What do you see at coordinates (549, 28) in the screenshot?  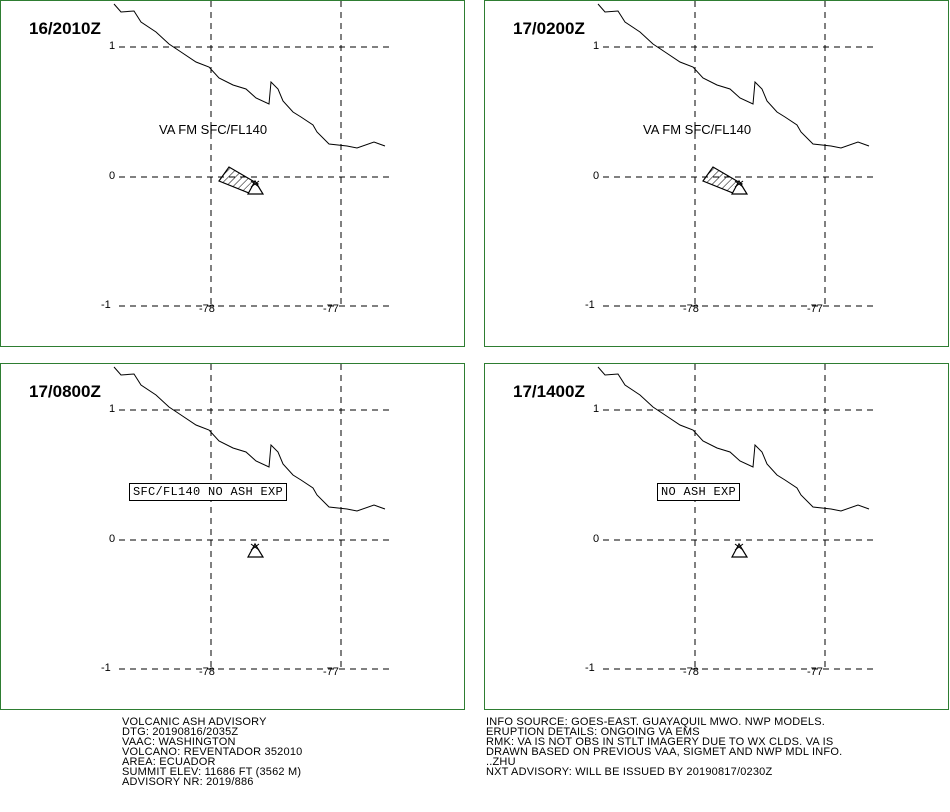 I see `panel-time-label: 17/0200Z` at bounding box center [549, 28].